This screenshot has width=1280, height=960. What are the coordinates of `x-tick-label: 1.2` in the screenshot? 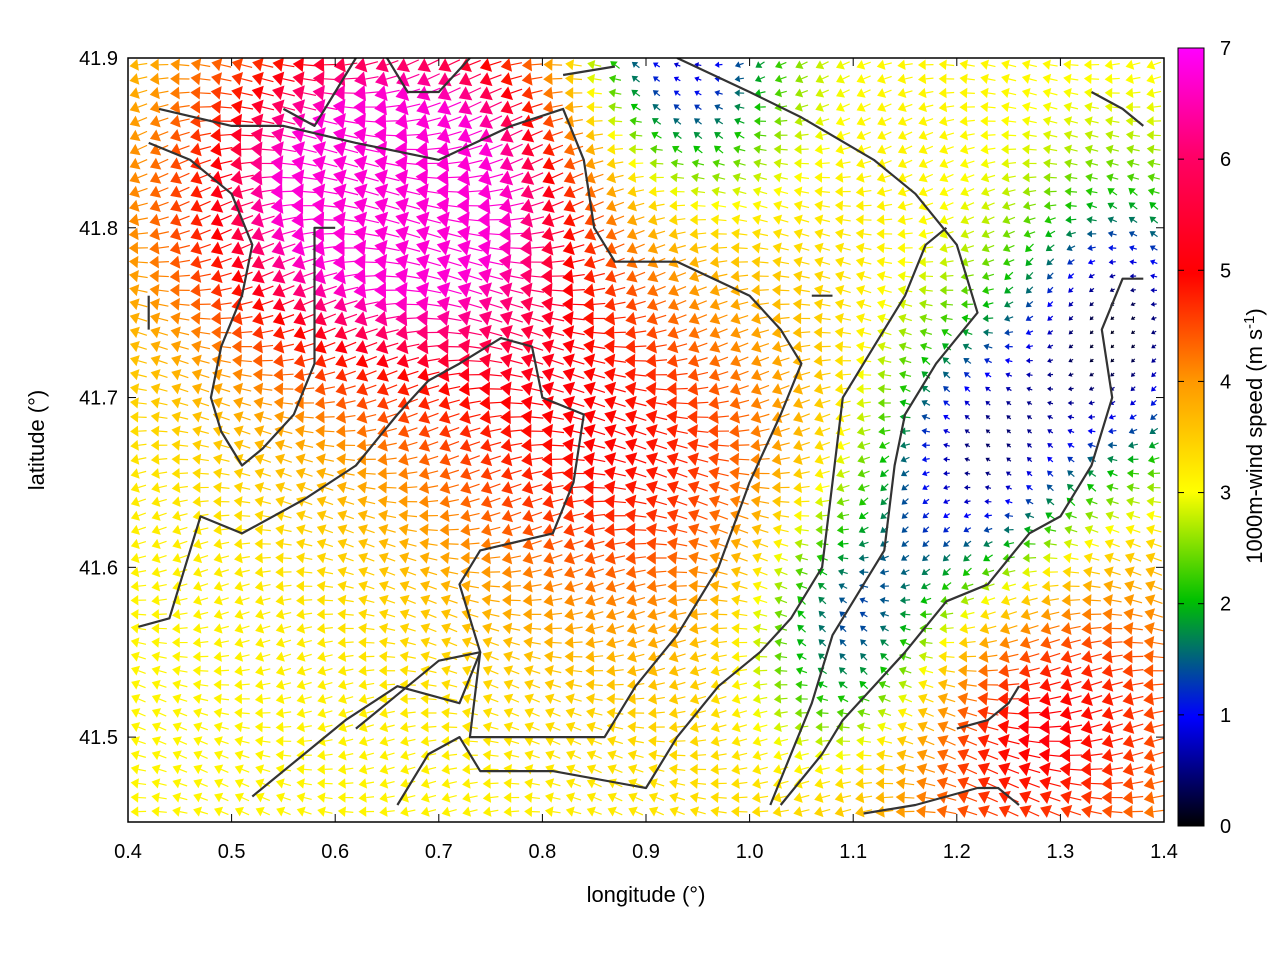 It's located at (957, 852).